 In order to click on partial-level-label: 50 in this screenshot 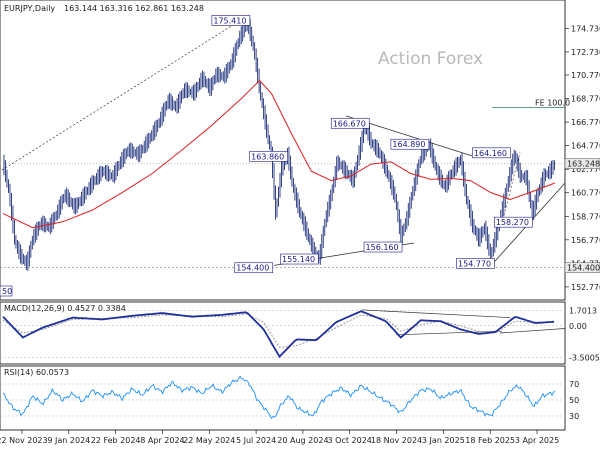, I will do `click(7, 291)`.